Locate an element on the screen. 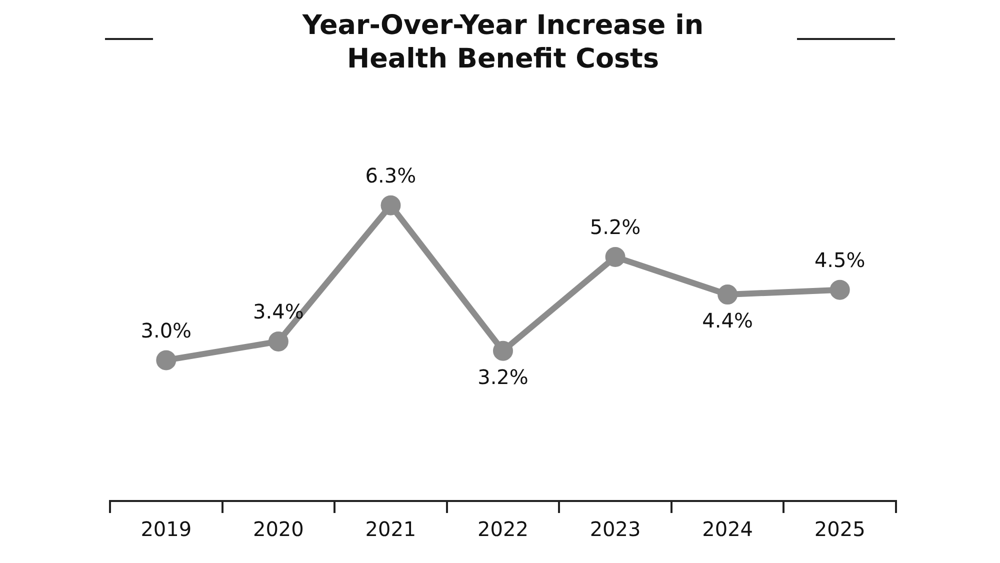 The image size is (1000, 563). data-label: 3.2% is located at coordinates (503, 377).